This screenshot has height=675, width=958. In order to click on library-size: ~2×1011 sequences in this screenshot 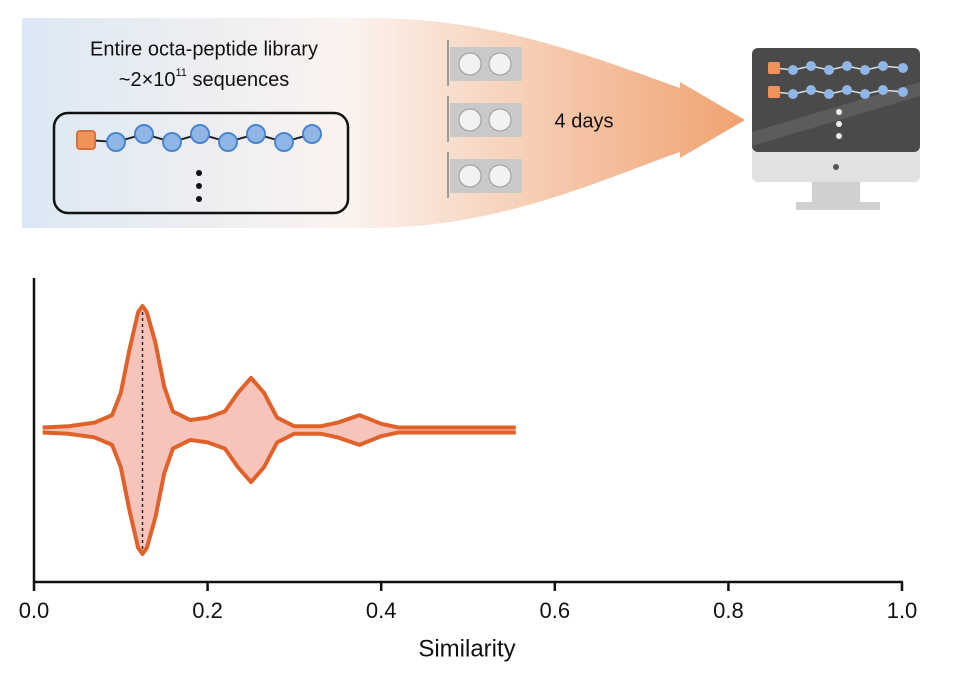, I will do `click(204, 79)`.